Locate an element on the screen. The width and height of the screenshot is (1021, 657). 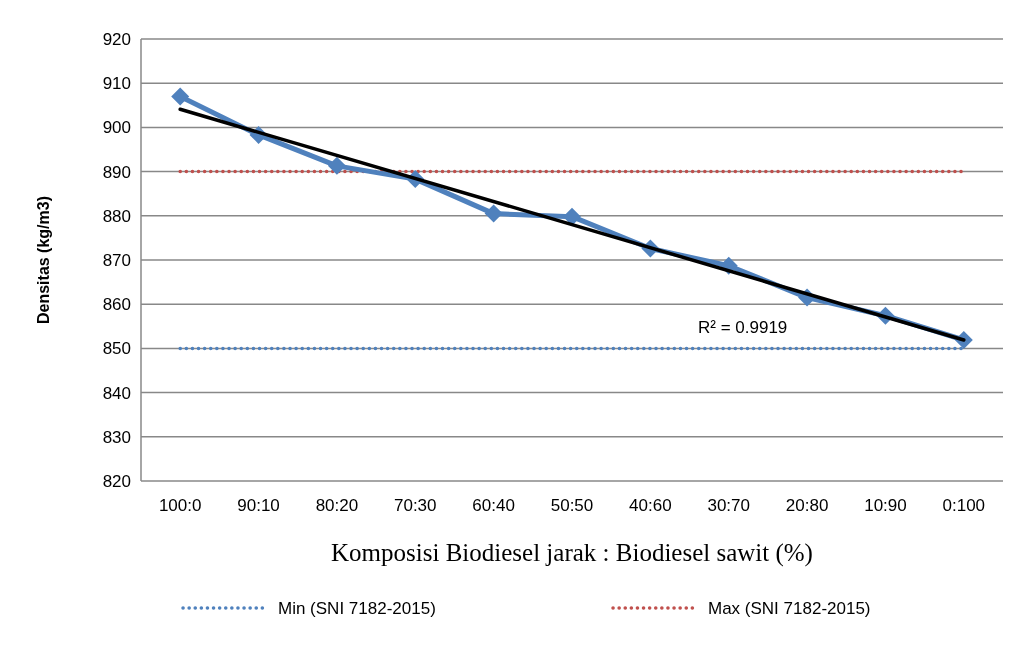
y-tick-label: 870 is located at coordinates (116, 260).